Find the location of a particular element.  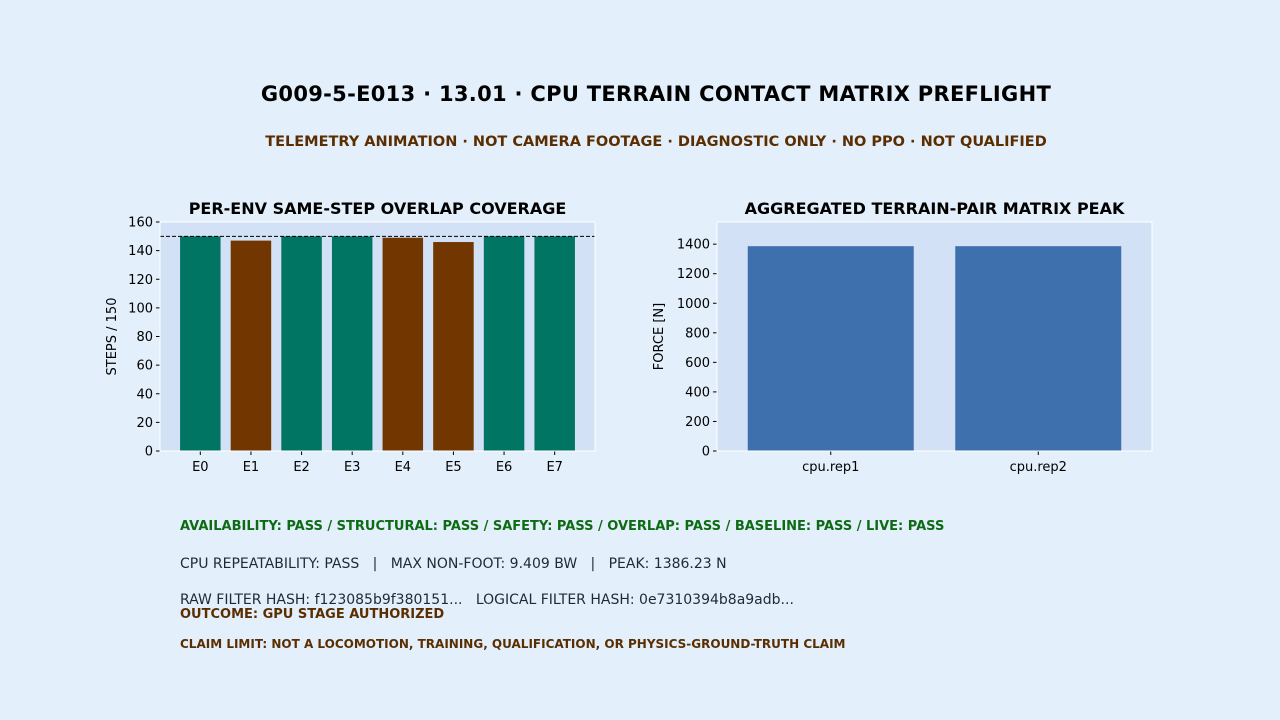

bar-E3 is located at coordinates (352, 343).